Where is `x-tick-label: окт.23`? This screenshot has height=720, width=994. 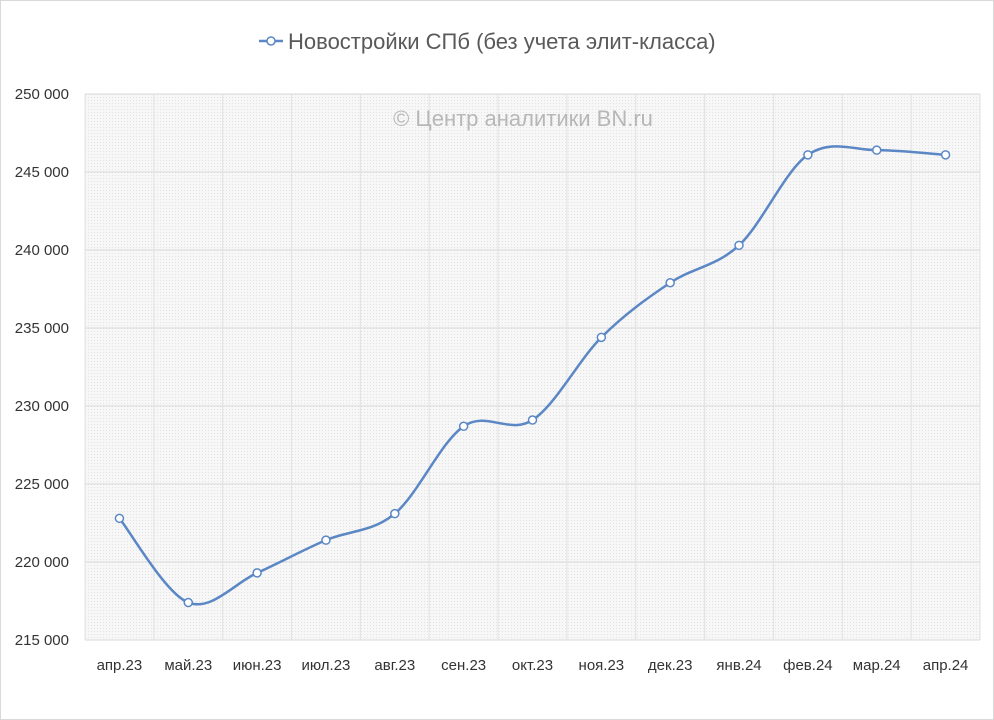
x-tick-label: окт.23 is located at coordinates (532, 665).